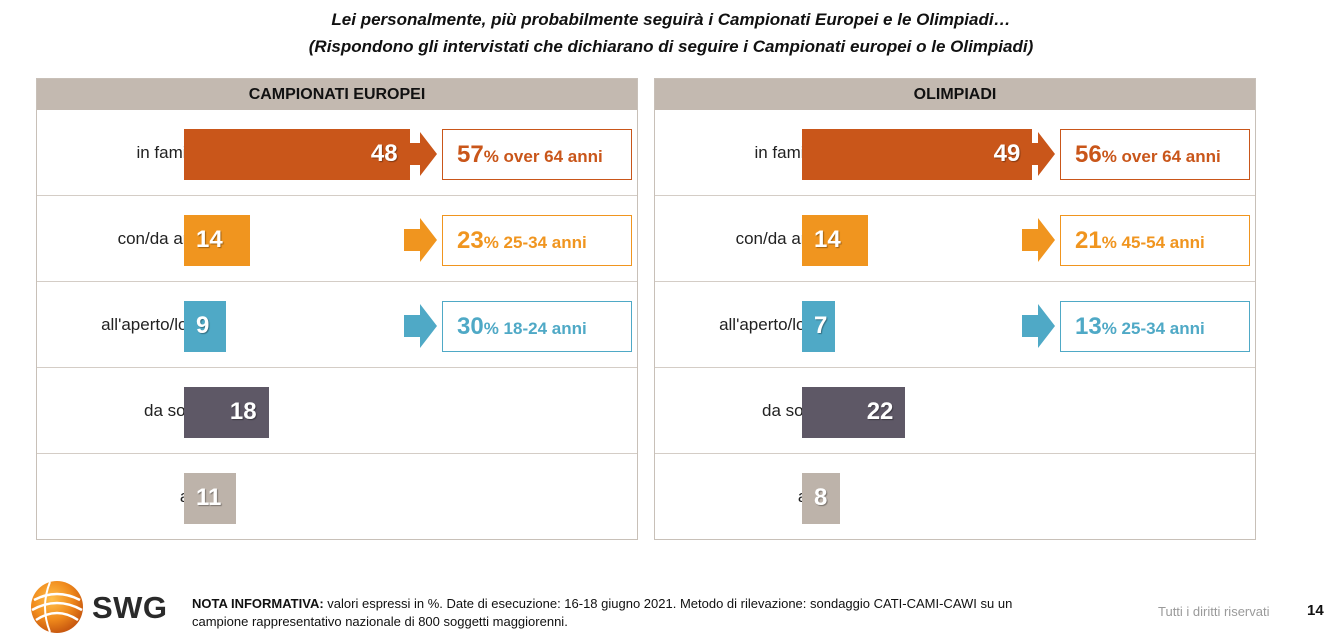 The width and height of the screenshot is (1342, 642). Describe the element at coordinates (955, 239) in the screenshot. I see `bar-row: con/da amici 14 21% 45-54 anni` at that location.